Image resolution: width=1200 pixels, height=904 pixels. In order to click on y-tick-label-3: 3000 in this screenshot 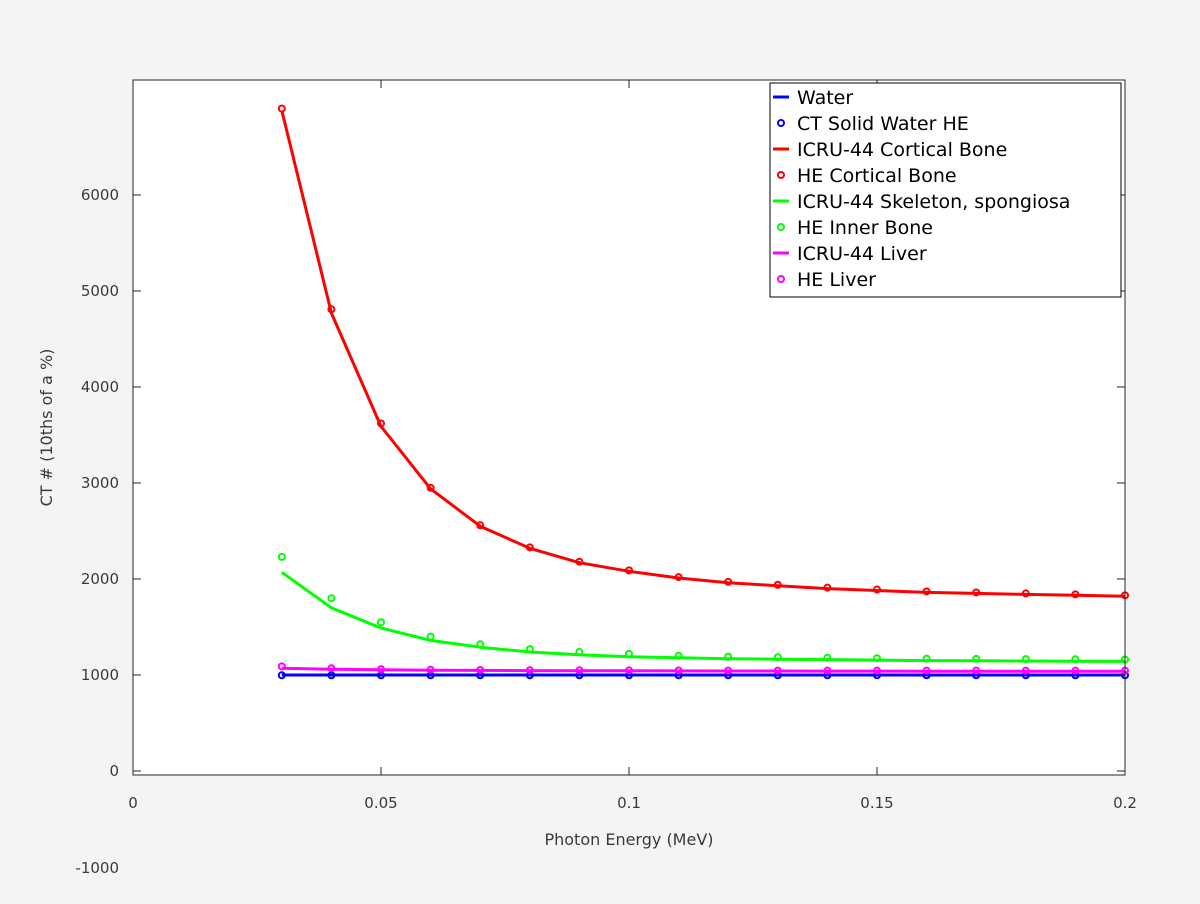, I will do `click(100, 483)`.